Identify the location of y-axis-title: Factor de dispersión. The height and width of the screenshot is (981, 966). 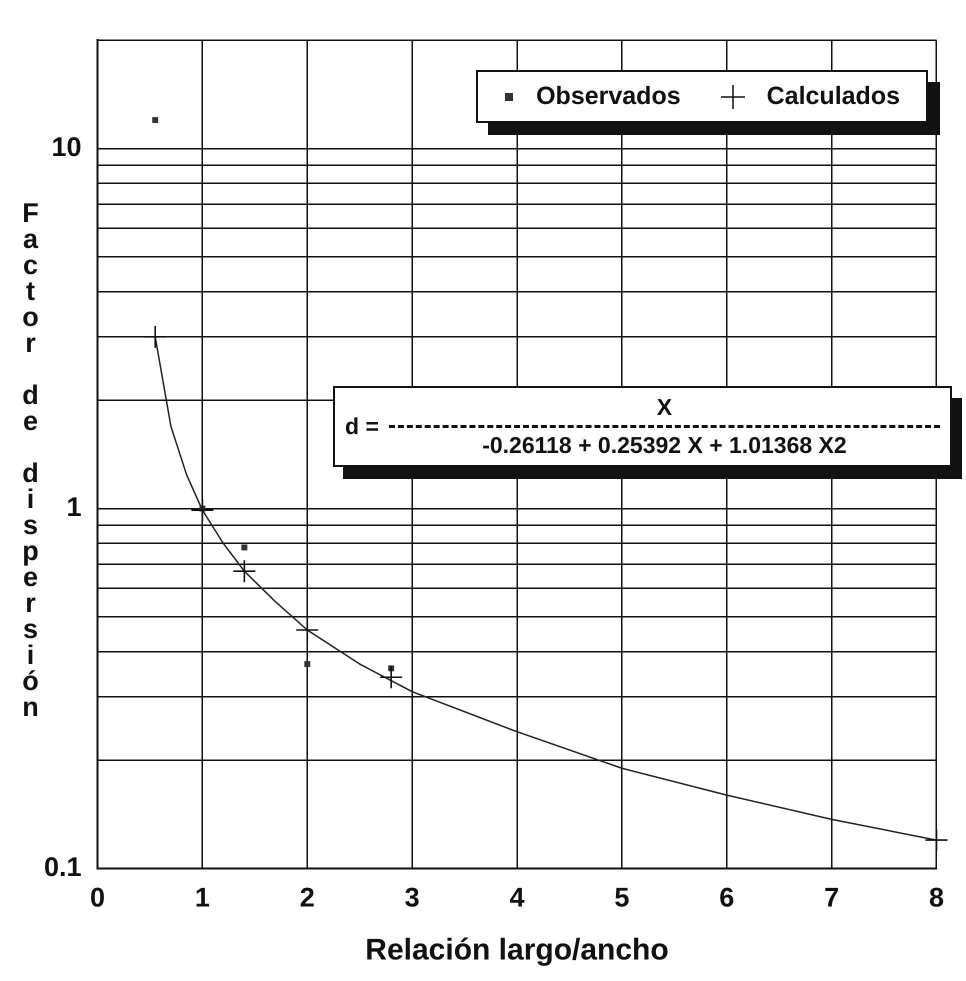
(30, 458).